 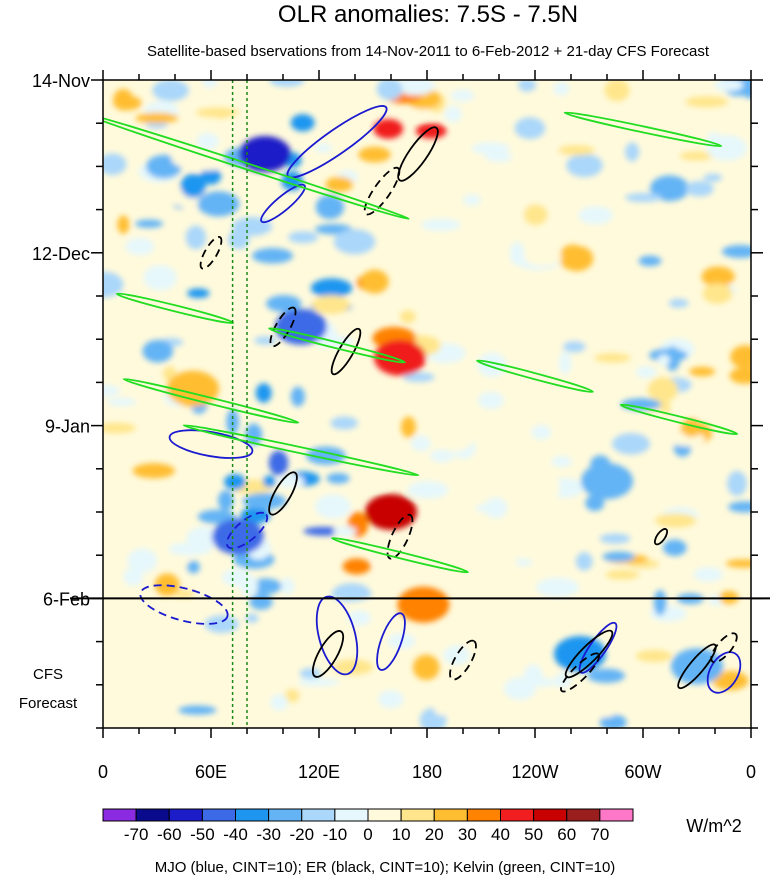 What do you see at coordinates (642, 772) in the screenshot?
I see `x-tick-label: 60W` at bounding box center [642, 772].